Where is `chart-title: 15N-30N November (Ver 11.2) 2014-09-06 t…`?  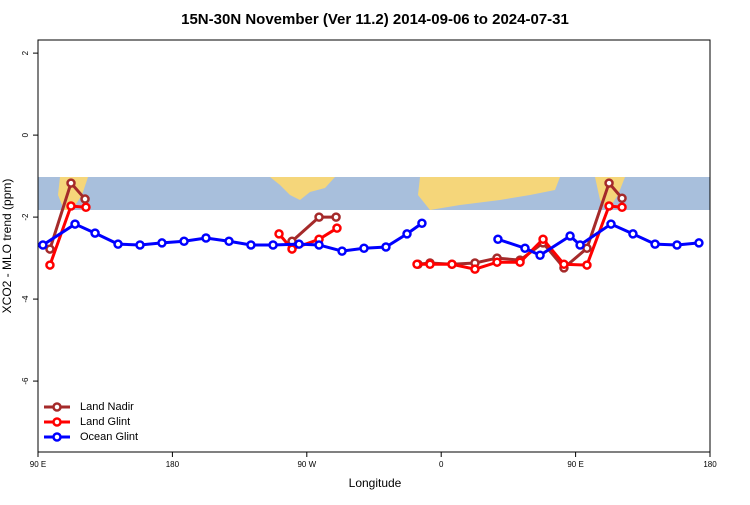 chart-title: 15N-30N November (Ver 11.2) 2014-09-06 t… is located at coordinates (375, 19).